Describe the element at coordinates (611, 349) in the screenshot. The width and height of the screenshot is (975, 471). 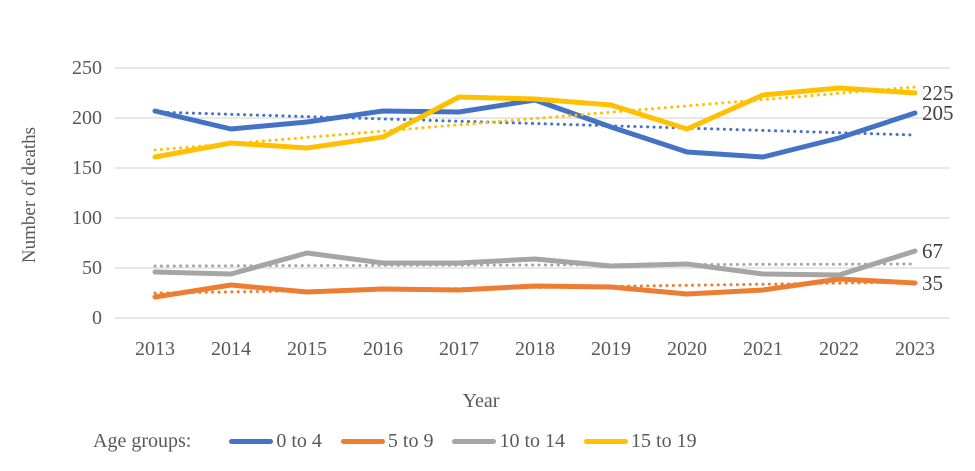
I see `x-tick-label-2019: 2019` at that location.